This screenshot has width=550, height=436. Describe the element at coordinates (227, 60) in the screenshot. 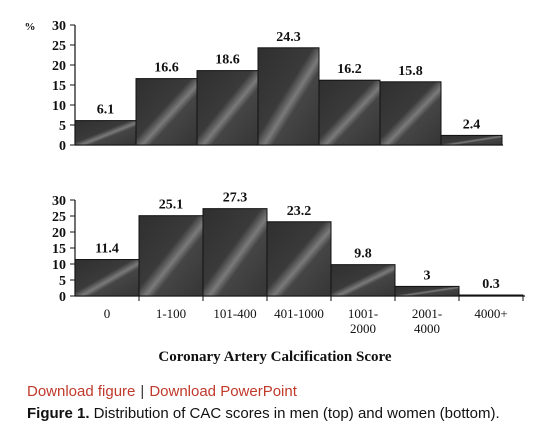

I see `men-bar-value-label: 18.6` at that location.